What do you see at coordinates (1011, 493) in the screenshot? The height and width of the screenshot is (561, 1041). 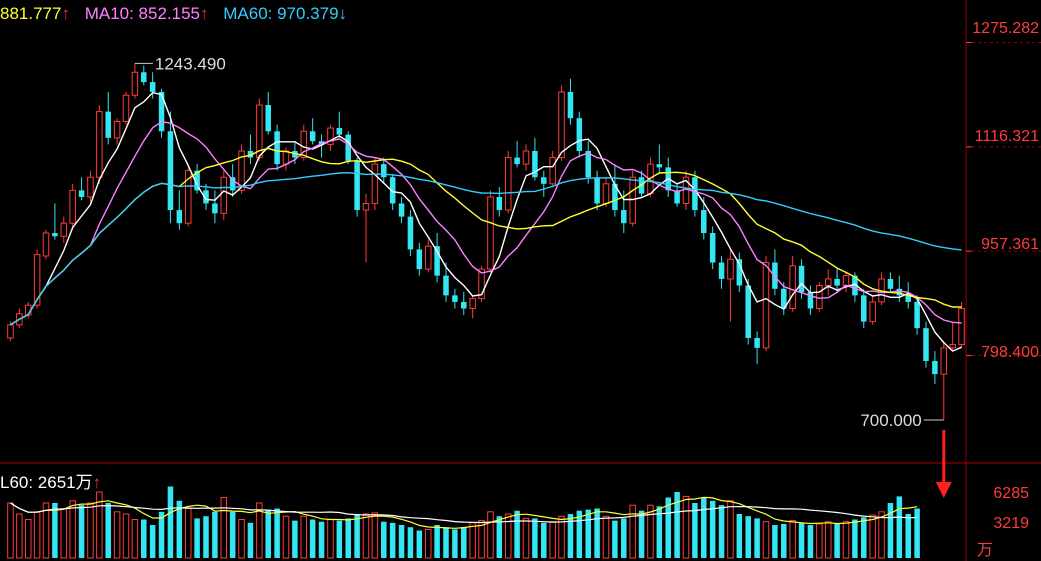 I see `volume-tick-1: 6285` at bounding box center [1011, 493].